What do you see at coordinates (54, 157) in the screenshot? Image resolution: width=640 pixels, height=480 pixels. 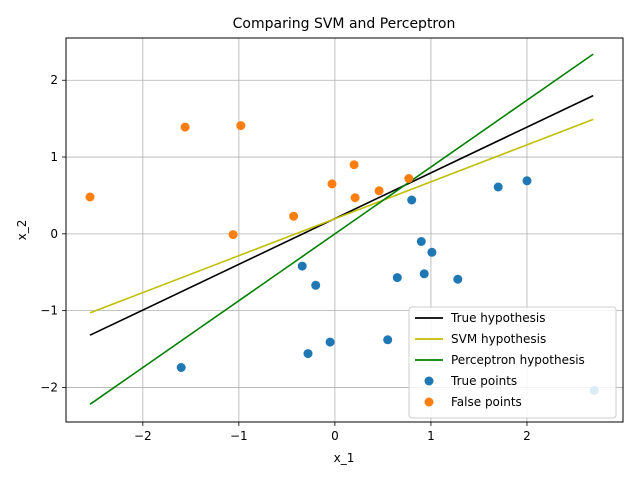 I see `y-tick-label: 1` at bounding box center [54, 157].